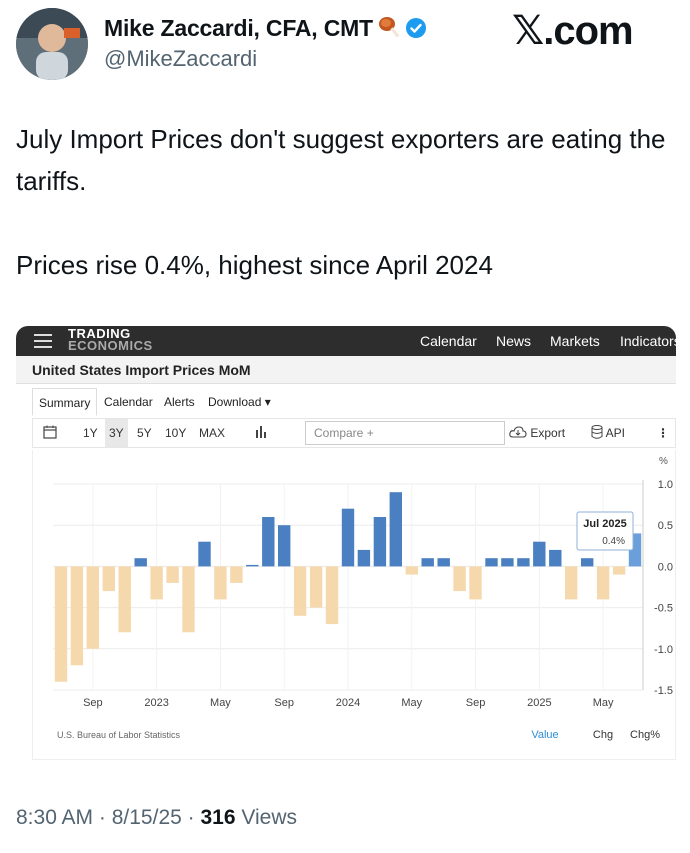 This screenshot has width=690, height=853. I want to click on x-logo: 𝕏.com, so click(573, 31).